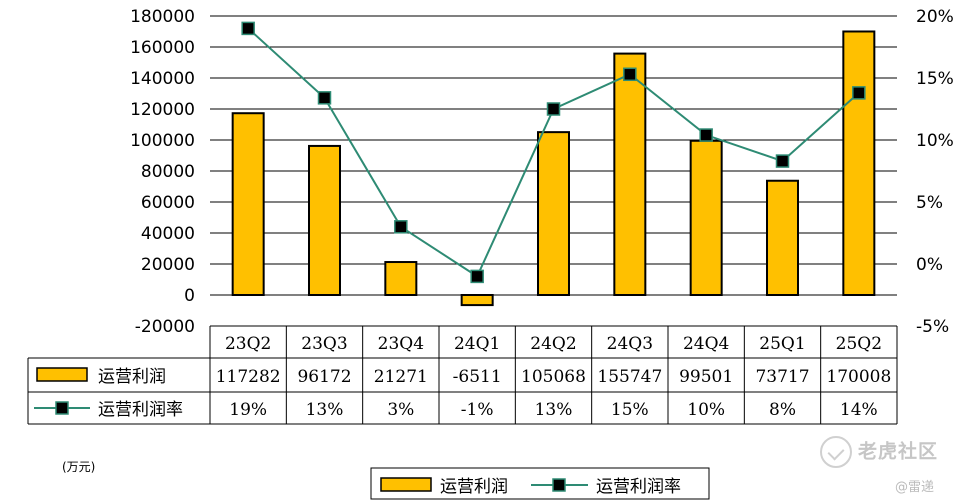 This screenshot has width=956, height=504. Describe the element at coordinates (782, 410) in the screenshot. I see `margin-value-cell: 8%` at that location.